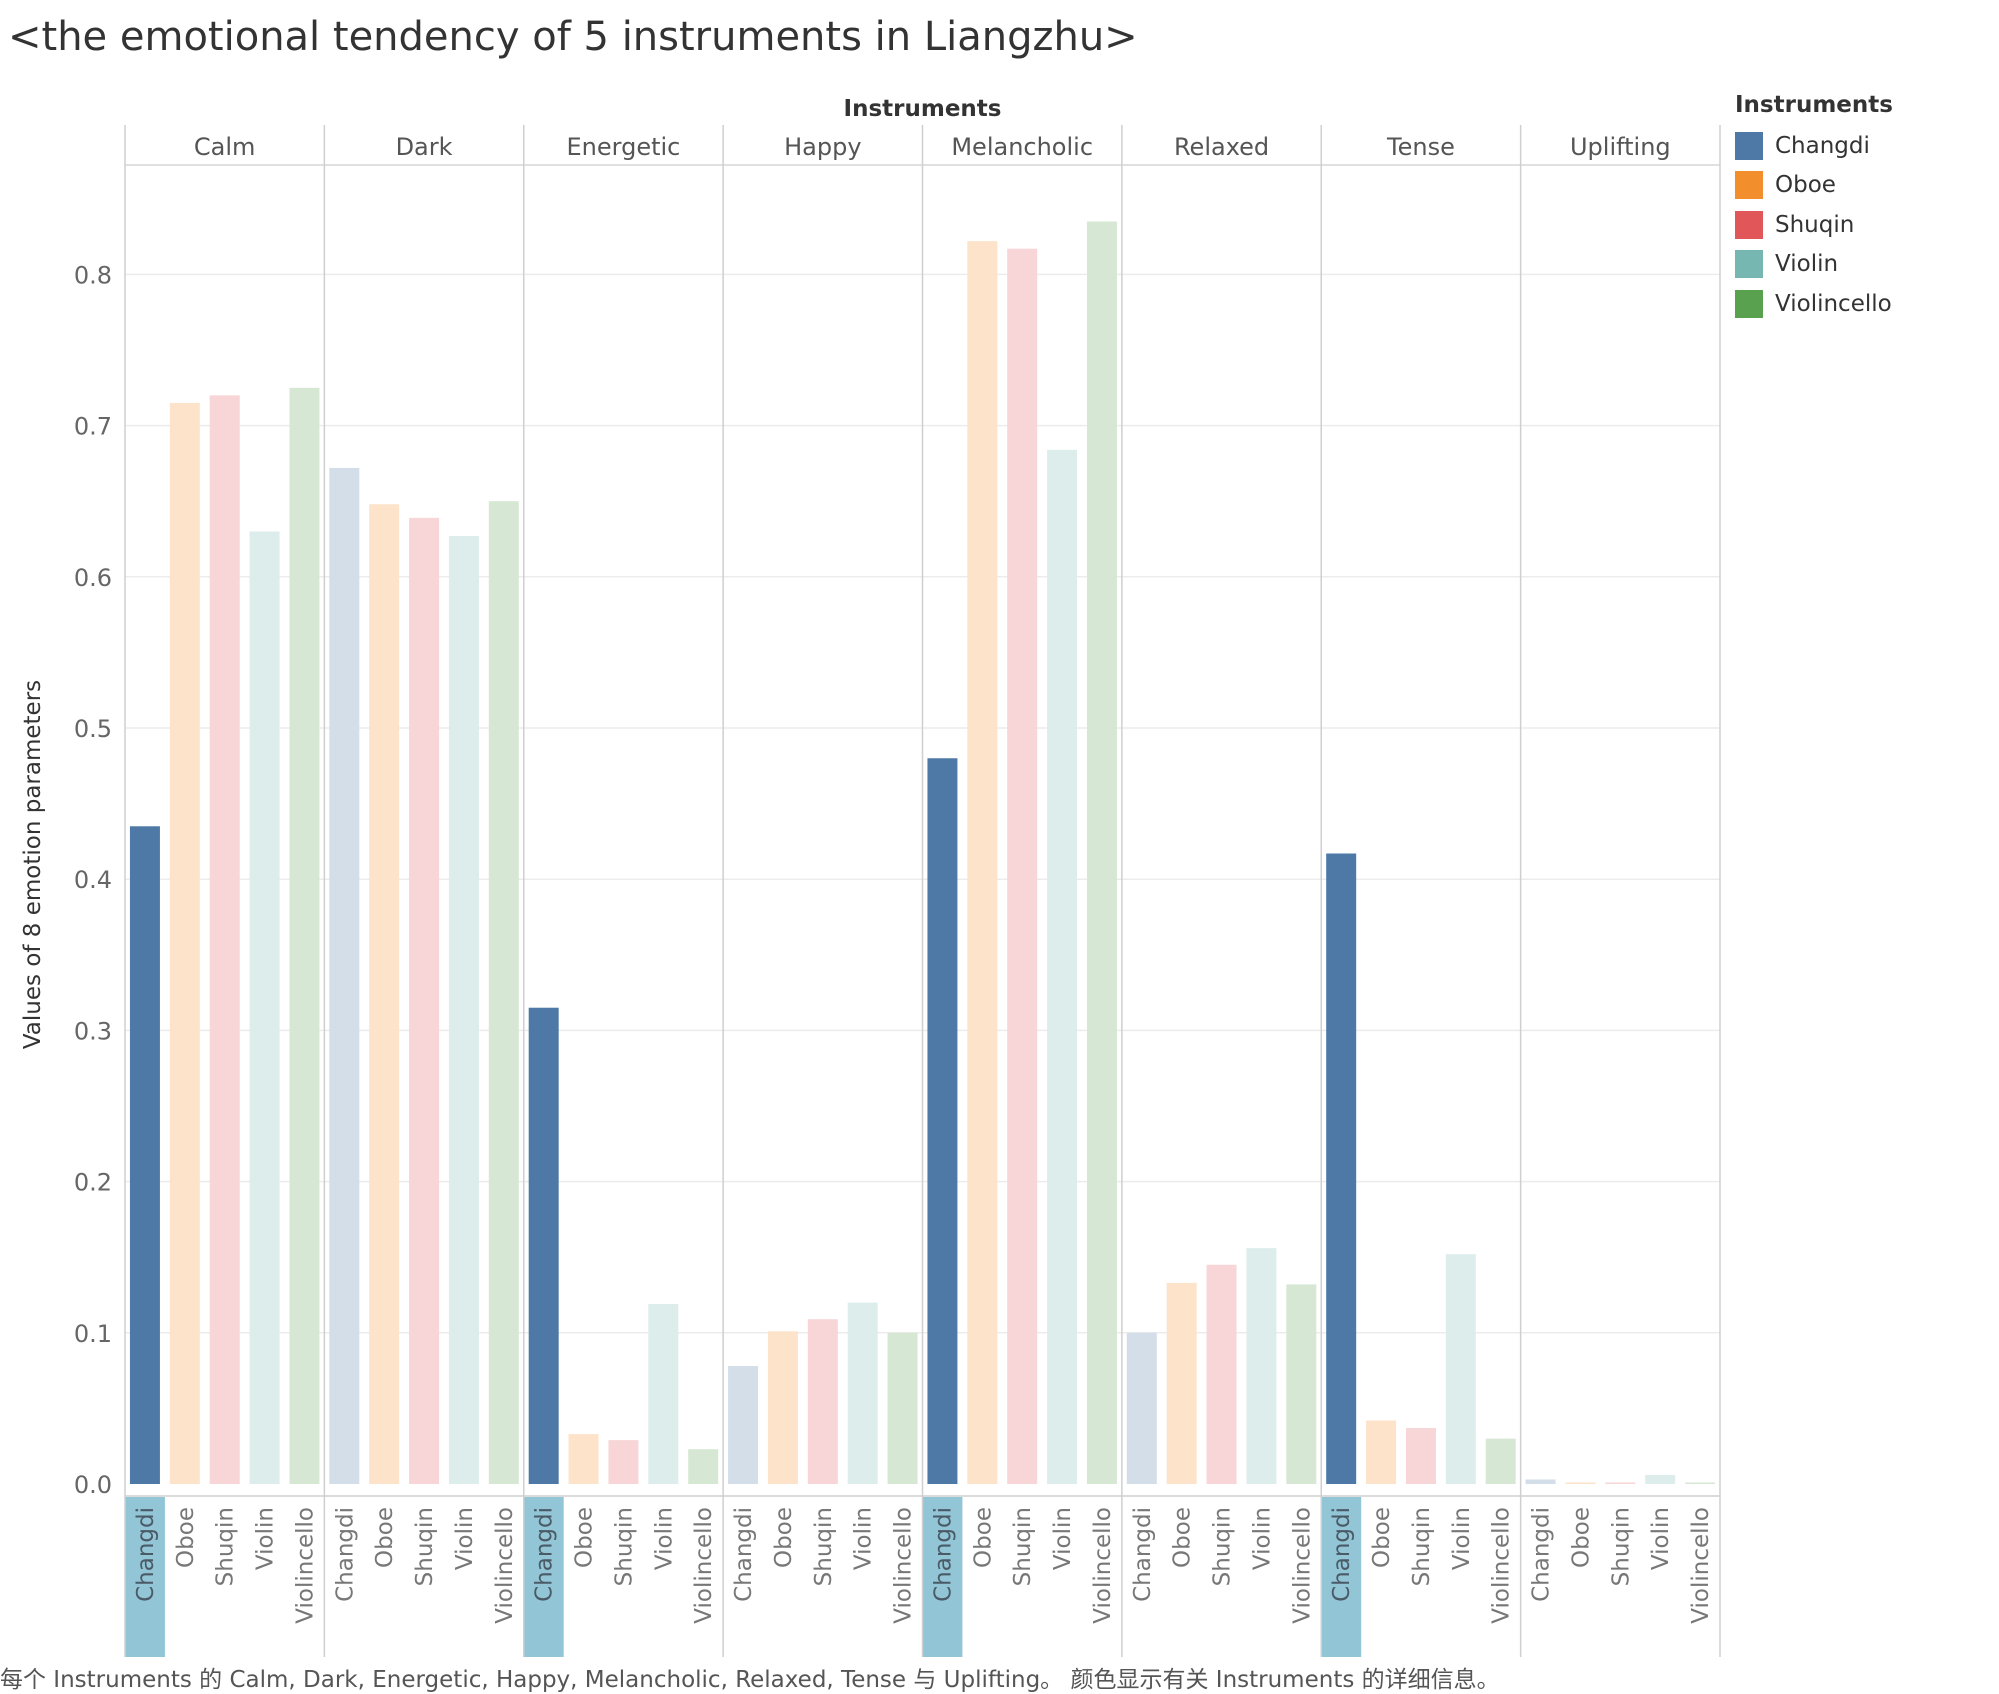  Describe the element at coordinates (862, 1393) in the screenshot. I see `bar-happy-violin` at that location.